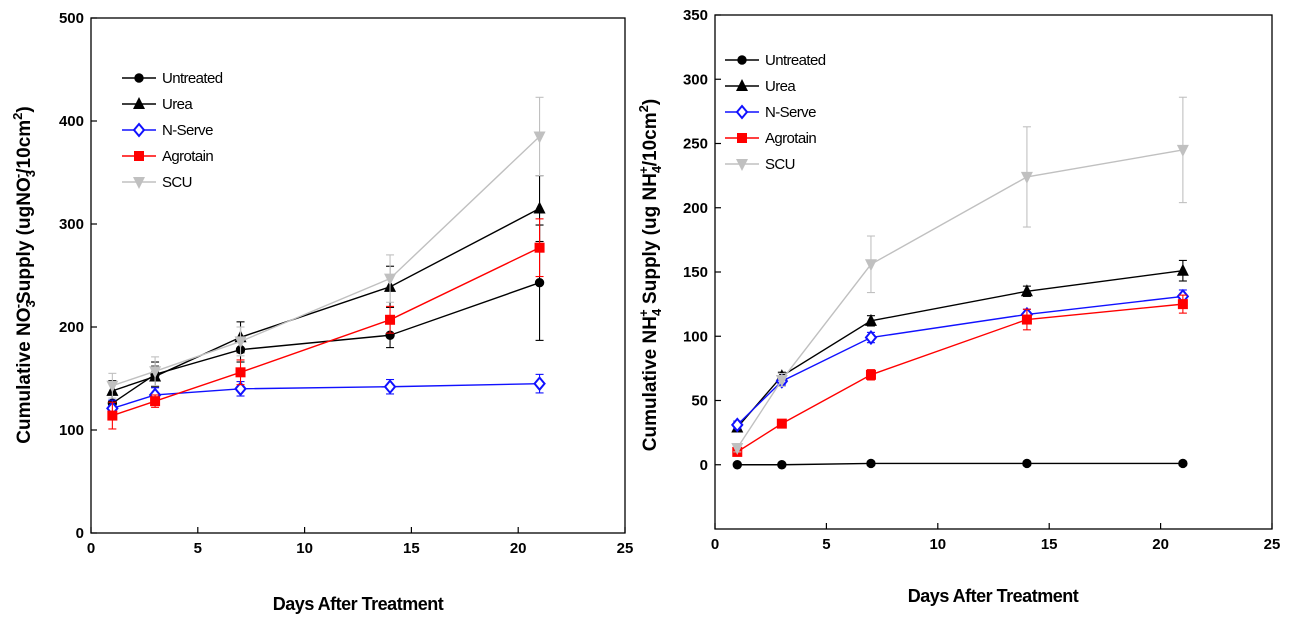 The image size is (1293, 618). Describe the element at coordinates (780, 86) in the screenshot. I see `legend-label: Urea` at that location.